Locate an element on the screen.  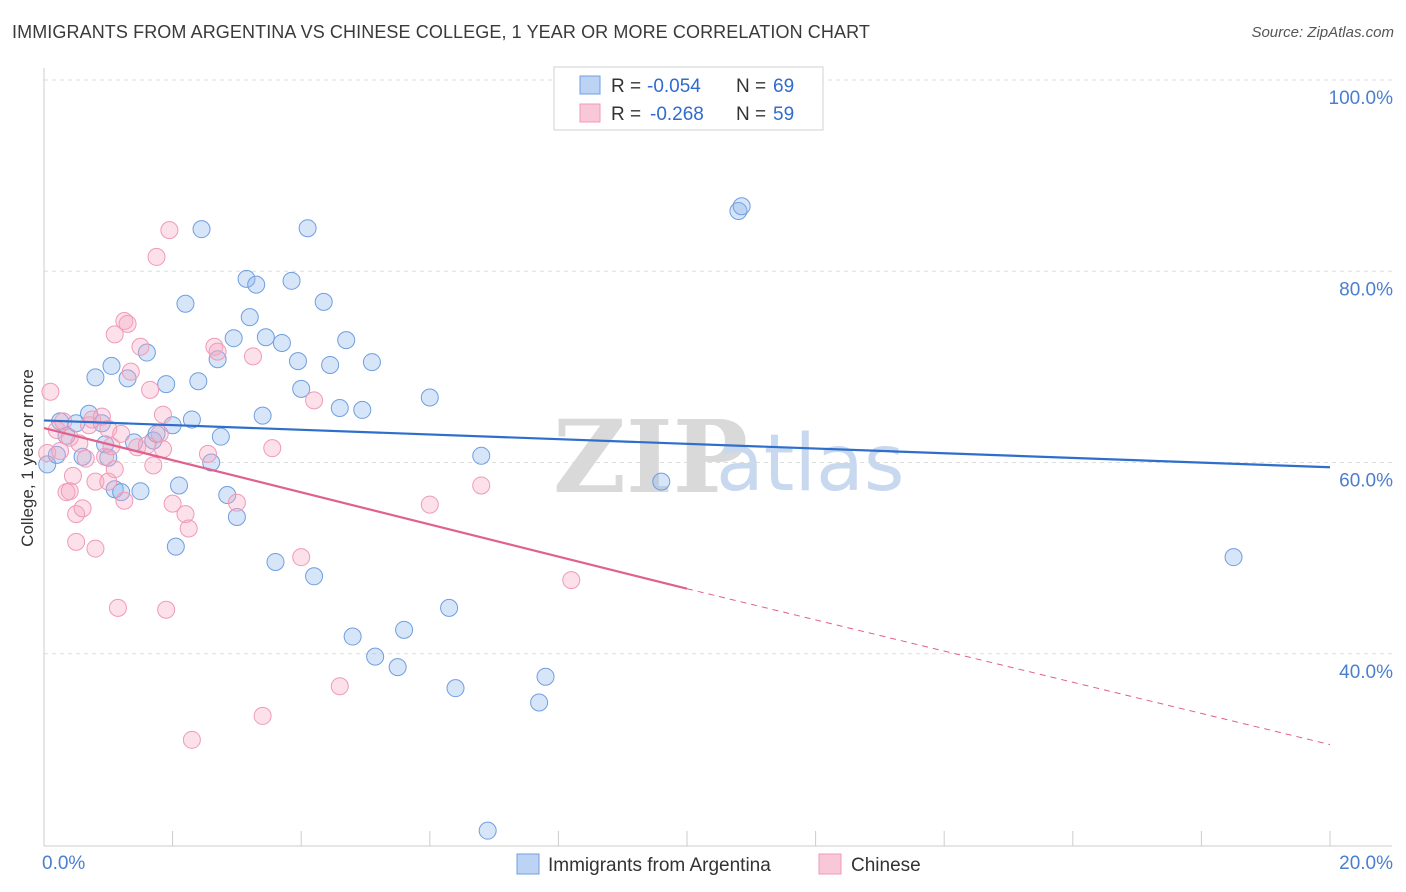
y-tick-label-80: 80.0% is located at coordinates (1366, 289).